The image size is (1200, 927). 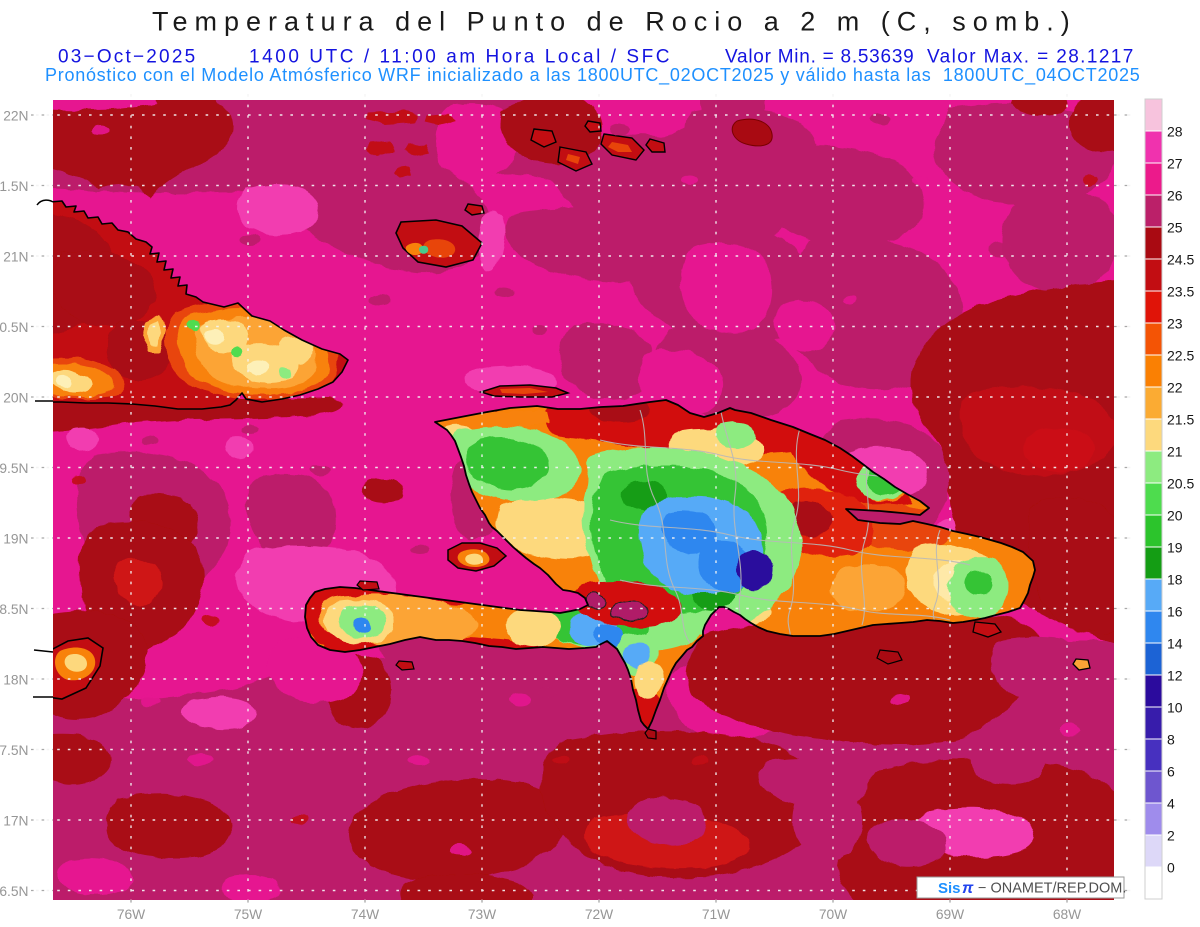 I want to click on svg-text: 28, so click(x=1175, y=132).